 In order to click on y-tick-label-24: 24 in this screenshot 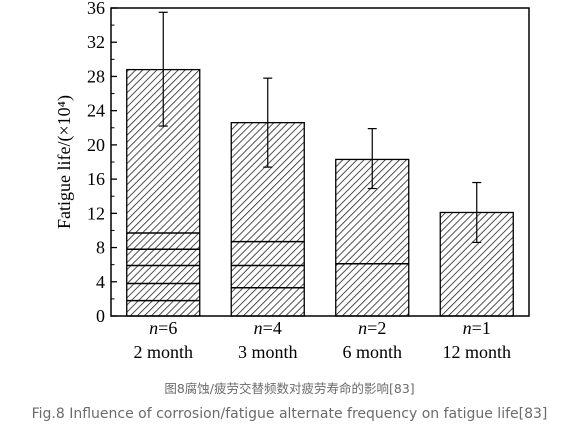, I will do `click(96, 111)`.